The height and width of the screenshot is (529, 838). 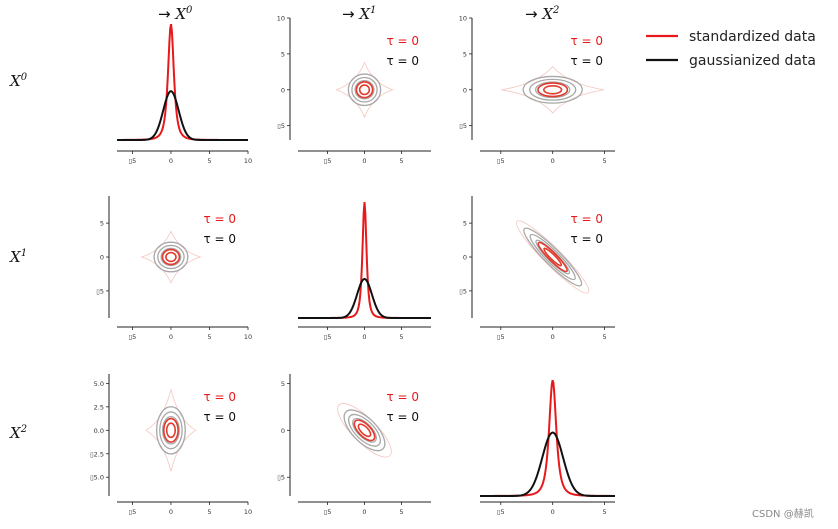 I want to click on row-label-2: X2, so click(x=18, y=433).